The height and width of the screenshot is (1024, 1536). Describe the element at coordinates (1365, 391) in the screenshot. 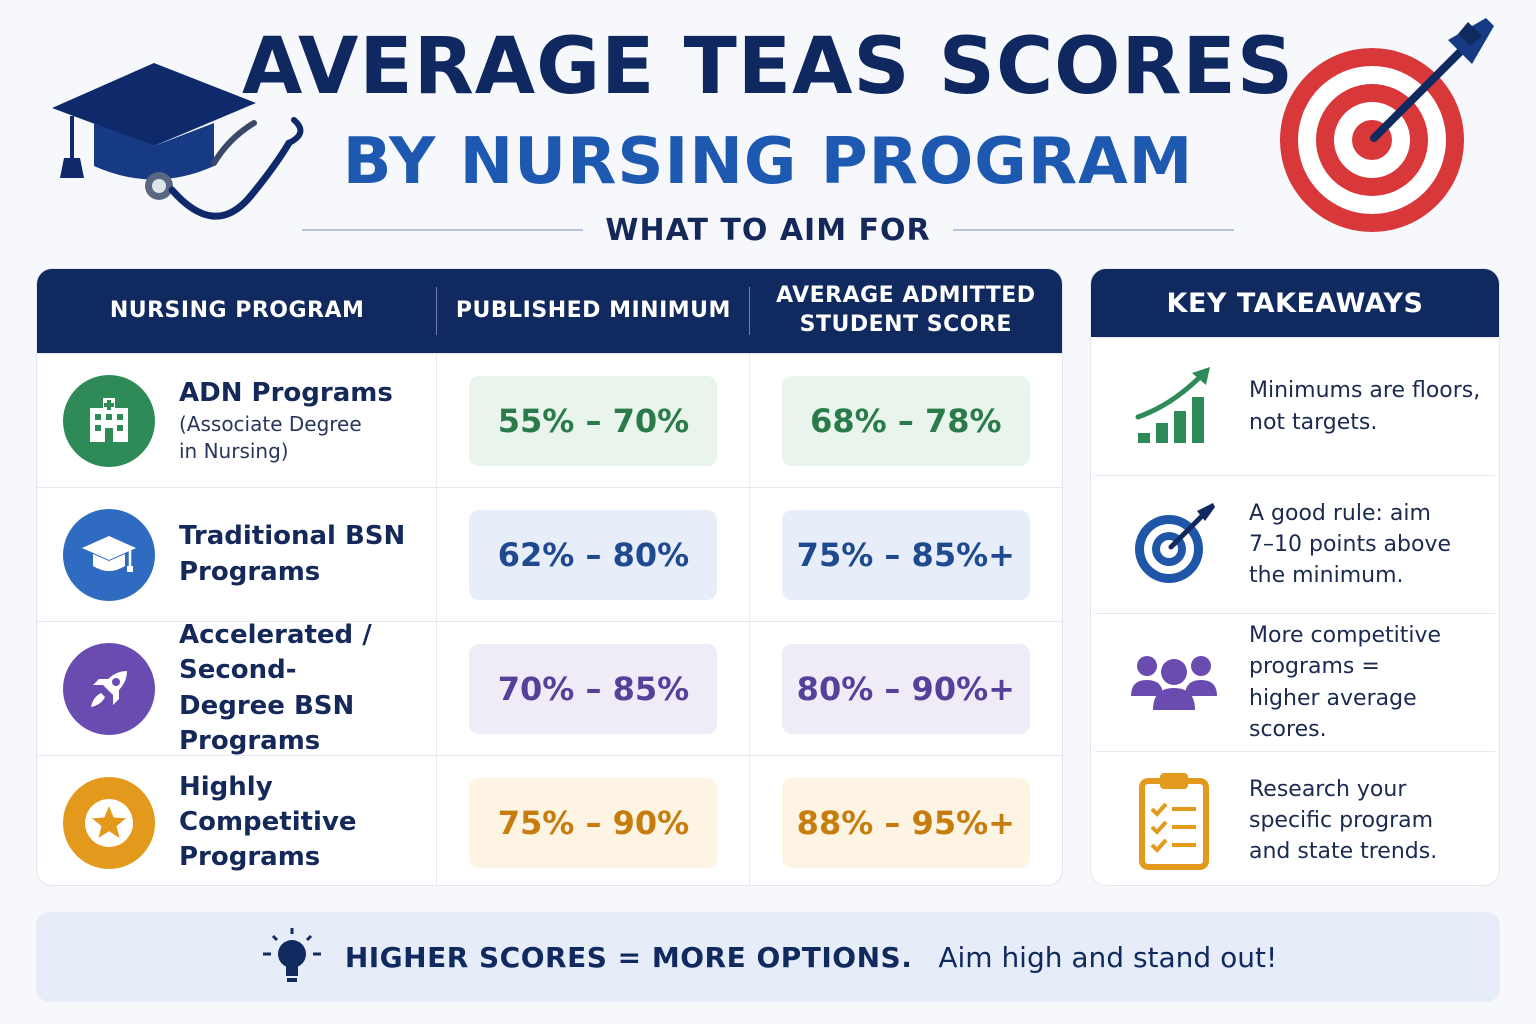

I see `takeaway-text: Minimums are floors,` at that location.